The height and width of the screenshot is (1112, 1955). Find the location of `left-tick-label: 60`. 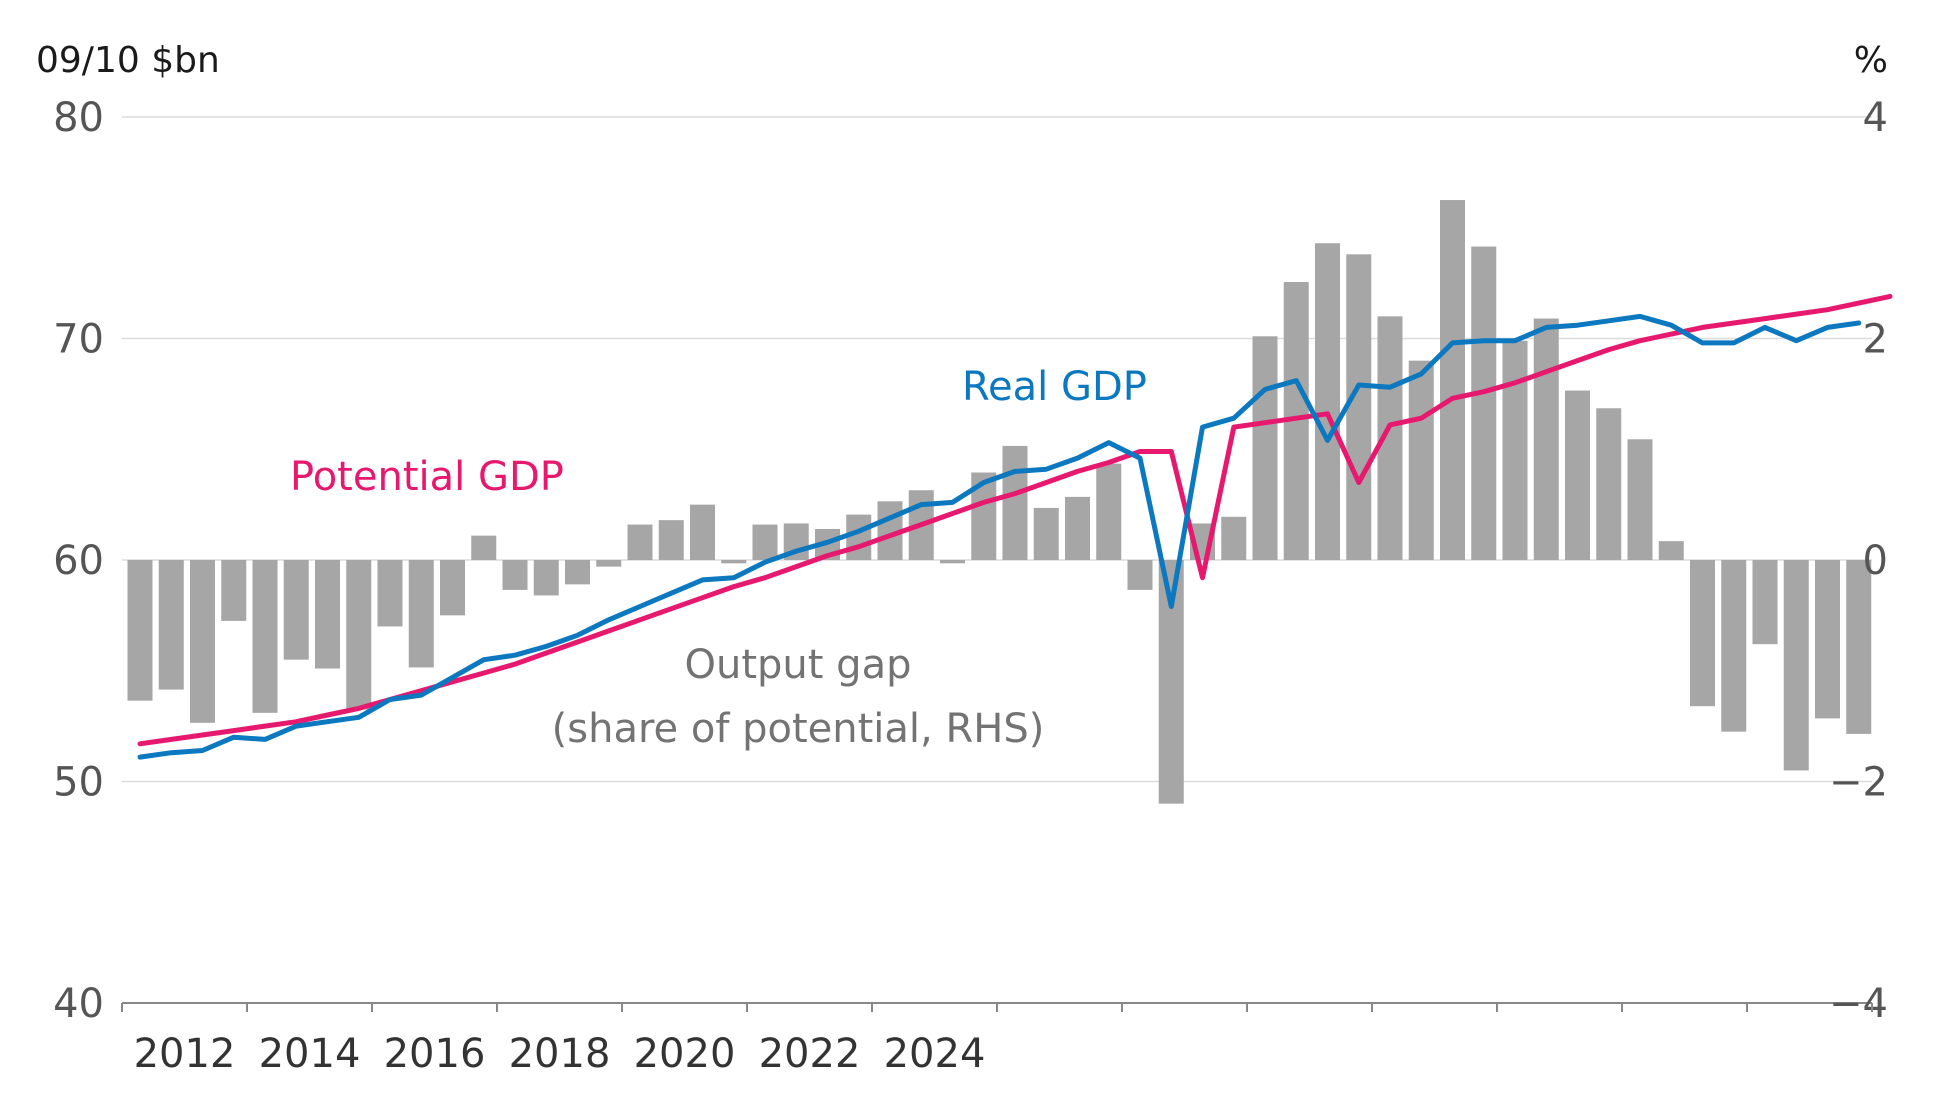

left-tick-label: 60 is located at coordinates (78, 561).